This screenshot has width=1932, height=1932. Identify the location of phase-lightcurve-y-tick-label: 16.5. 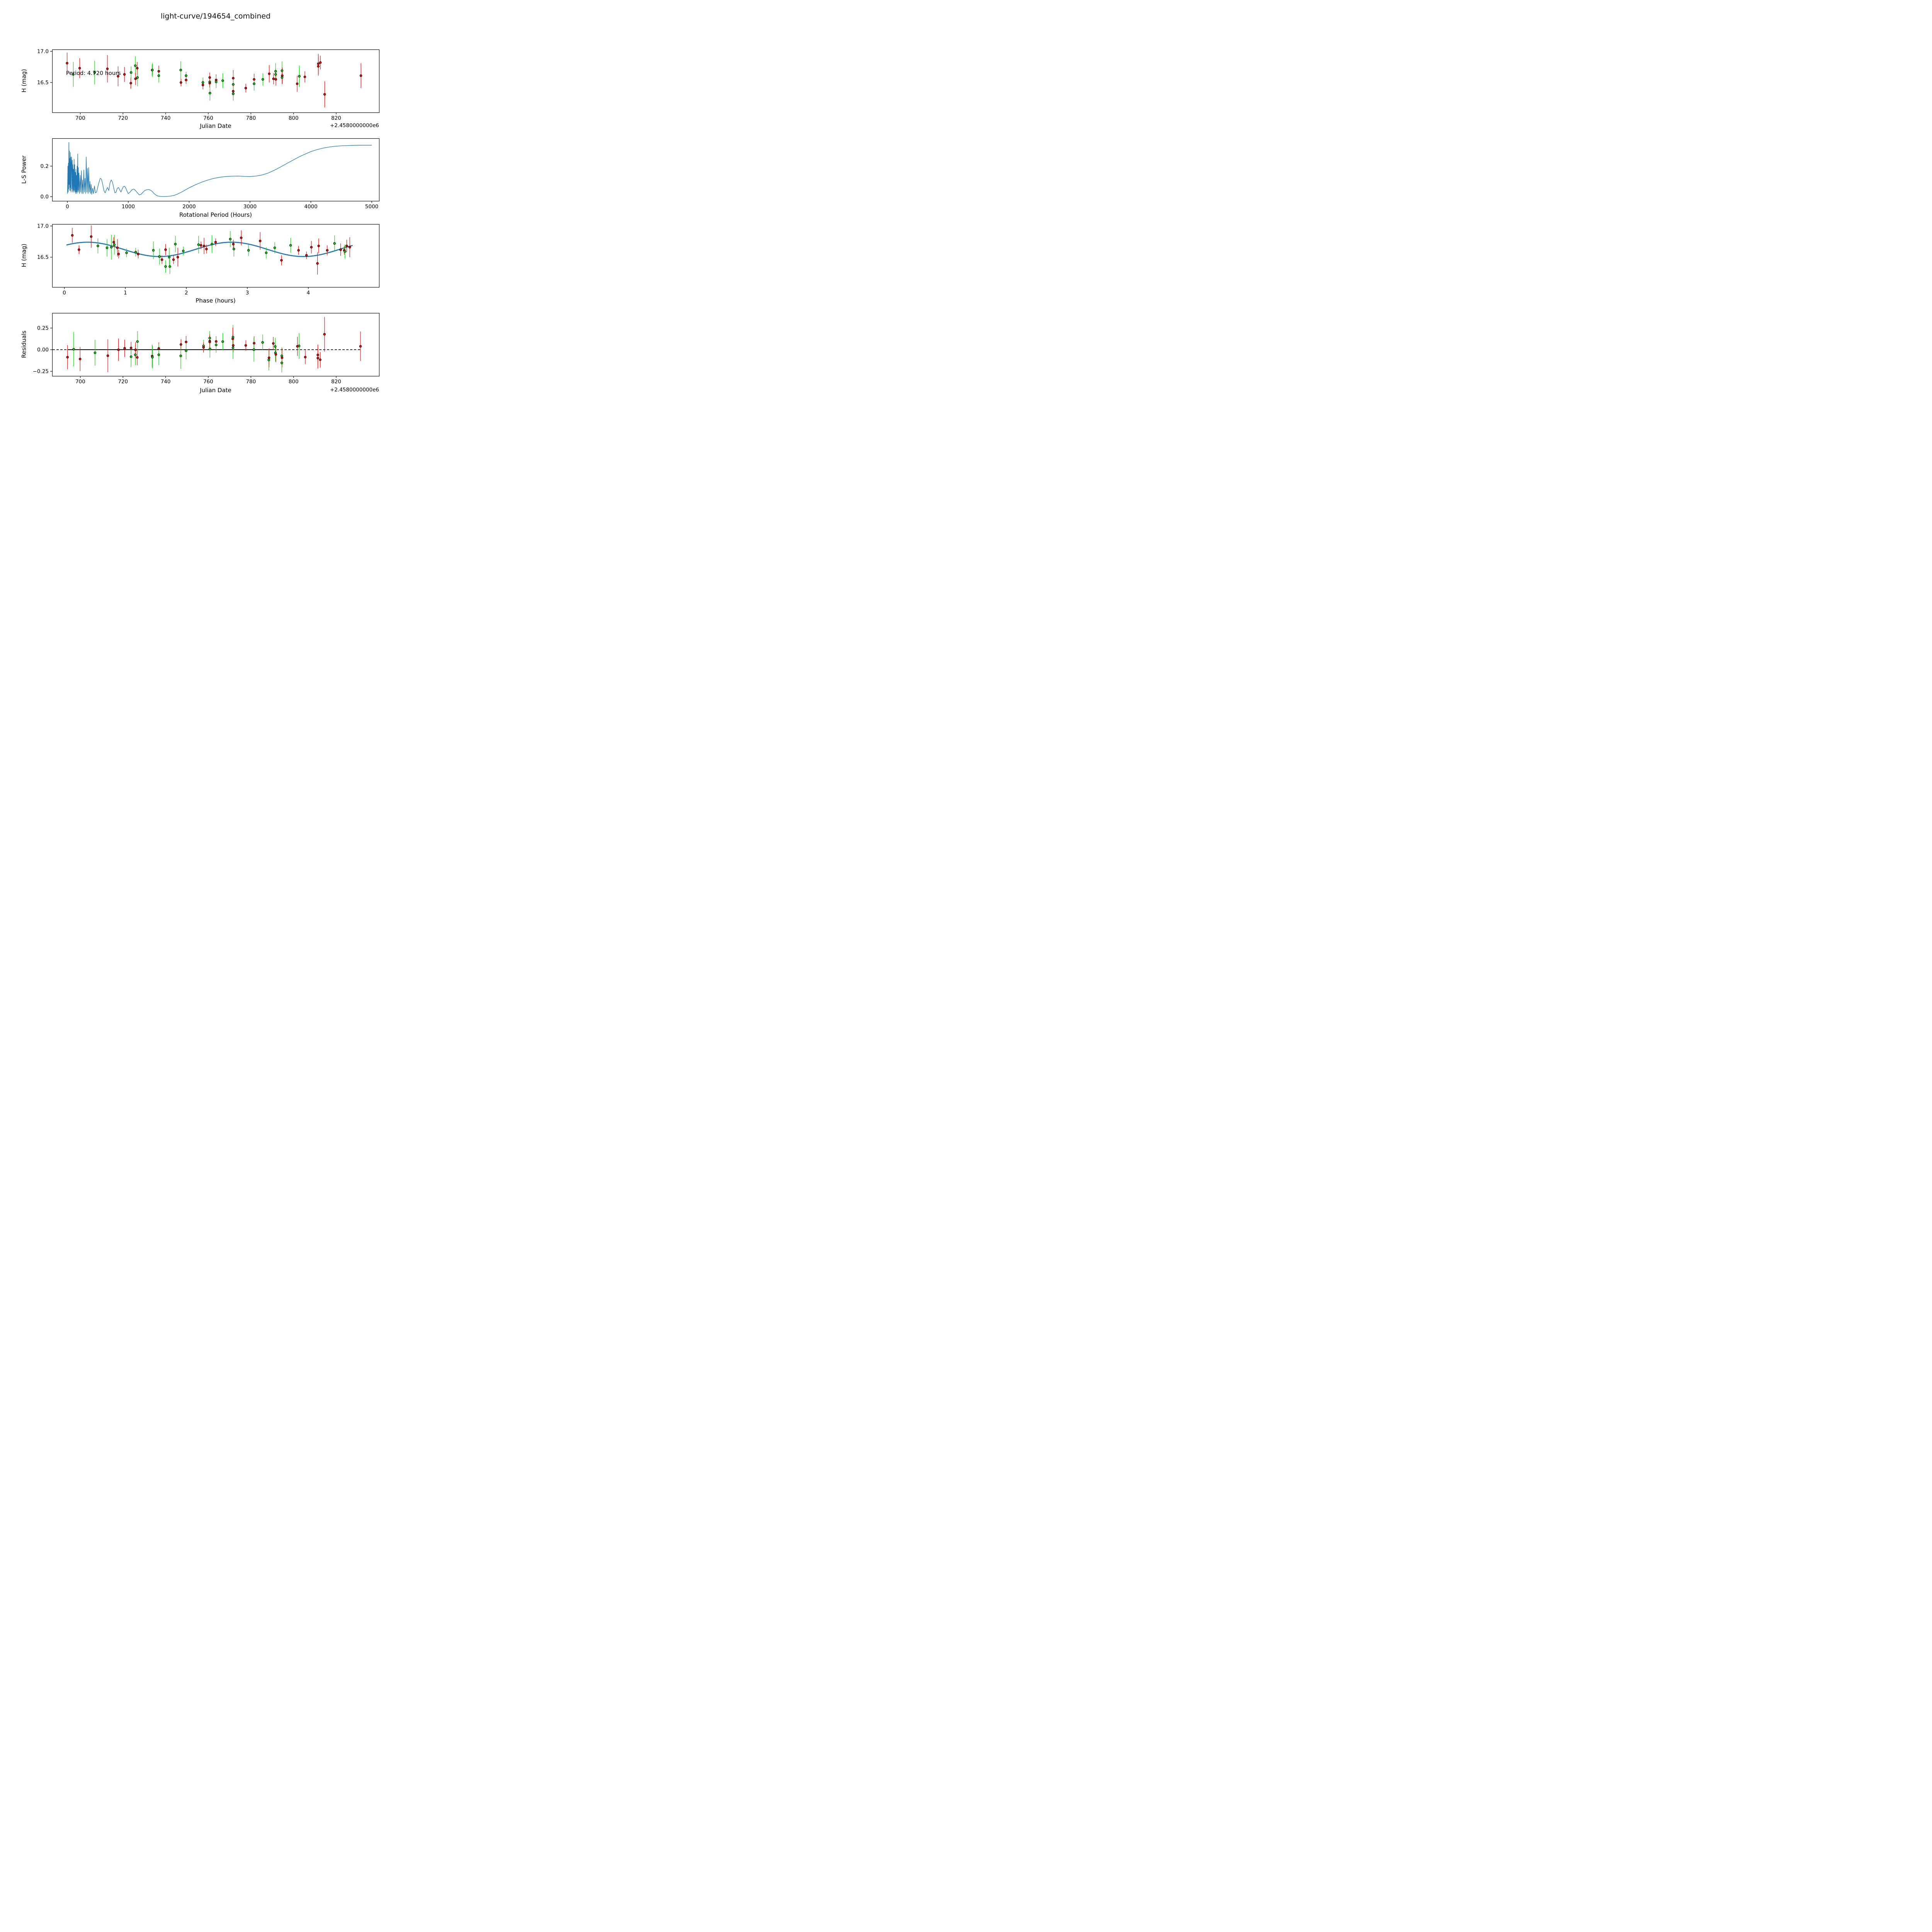
(43, 257).